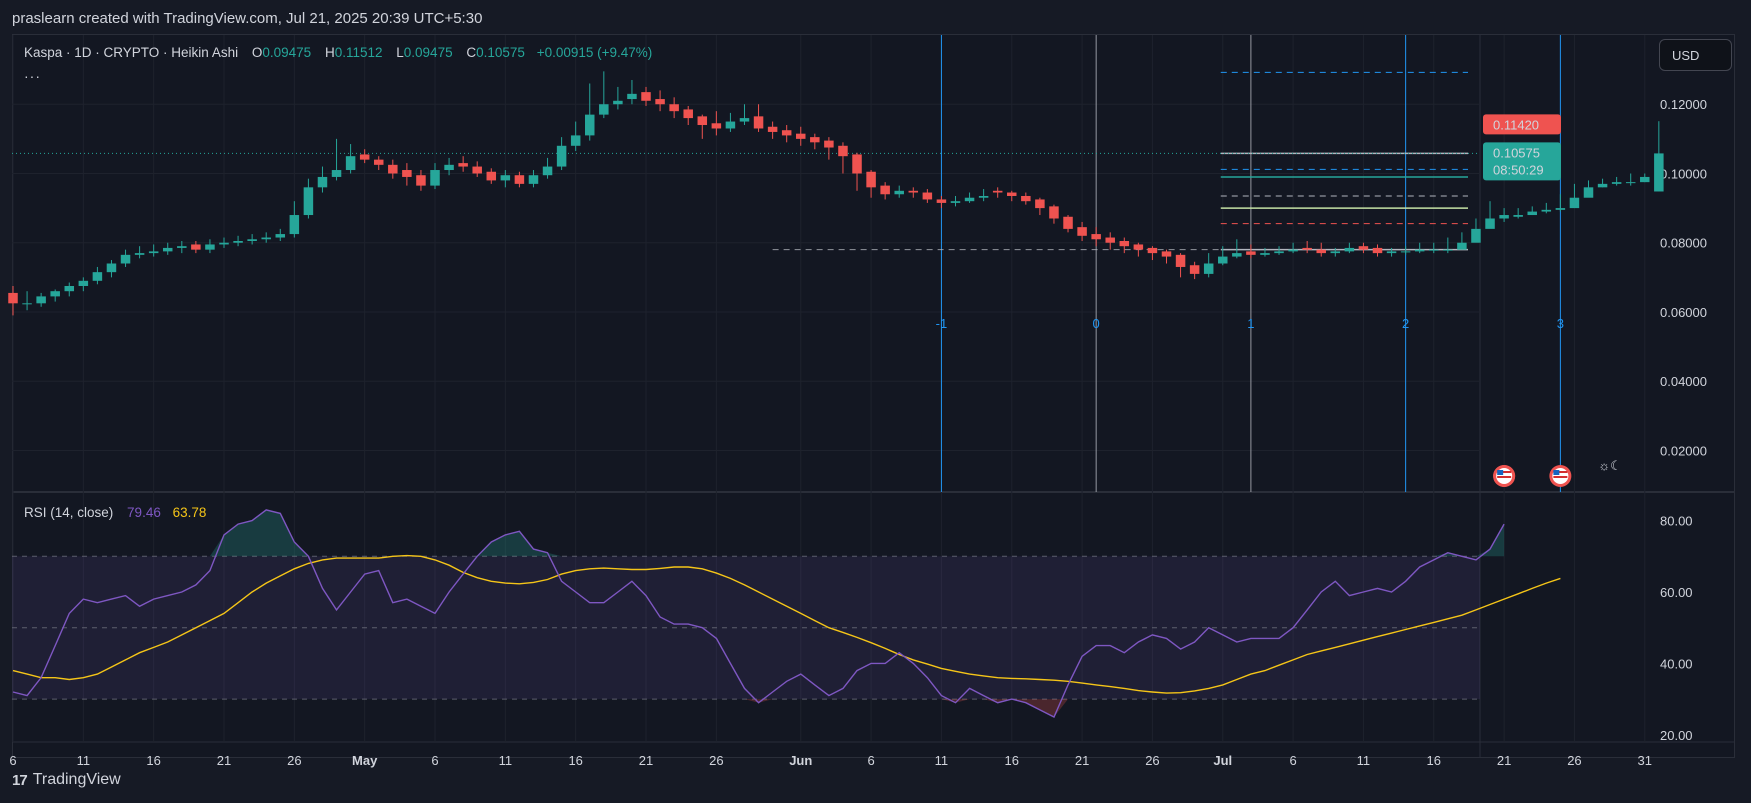 The height and width of the screenshot is (803, 1751). Describe the element at coordinates (1686, 55) in the screenshot. I see `currency-label: USD` at that location.